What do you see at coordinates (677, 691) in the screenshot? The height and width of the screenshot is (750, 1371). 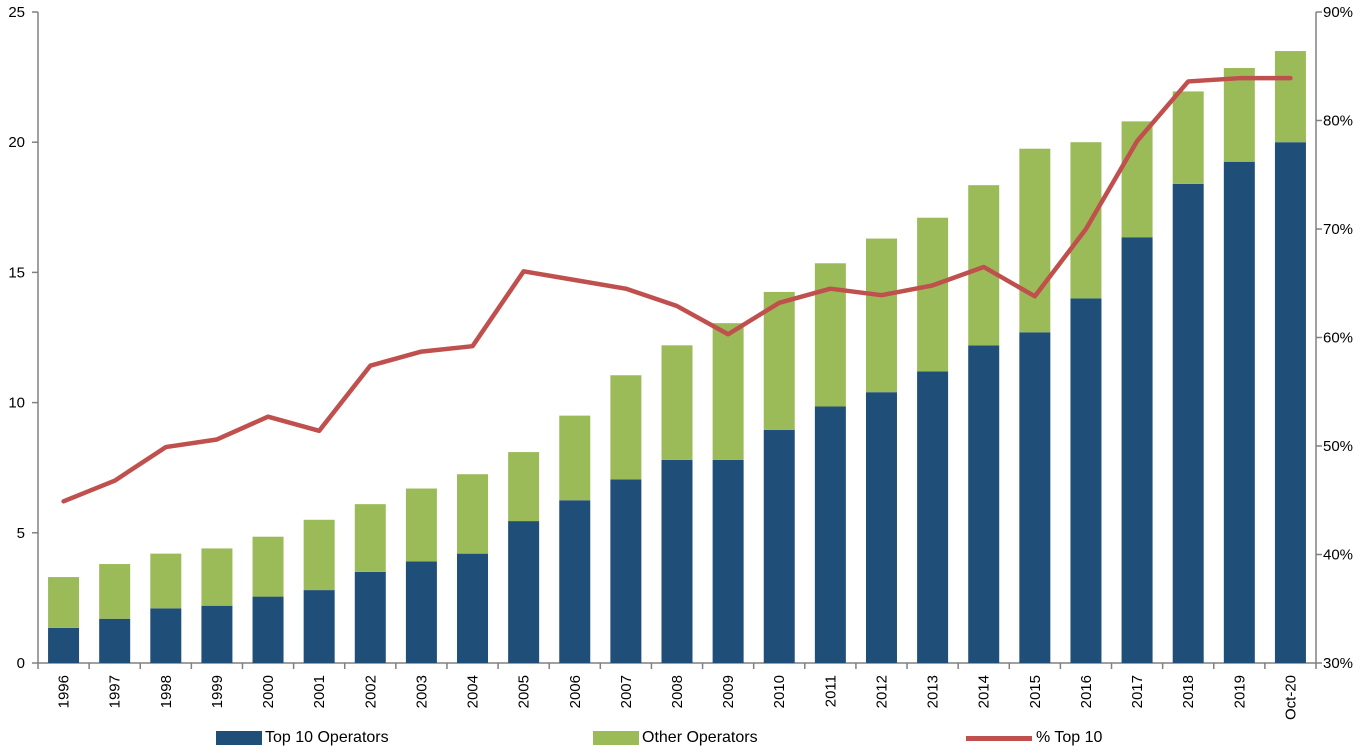 I see `x-tick-label: 2008` at bounding box center [677, 691].